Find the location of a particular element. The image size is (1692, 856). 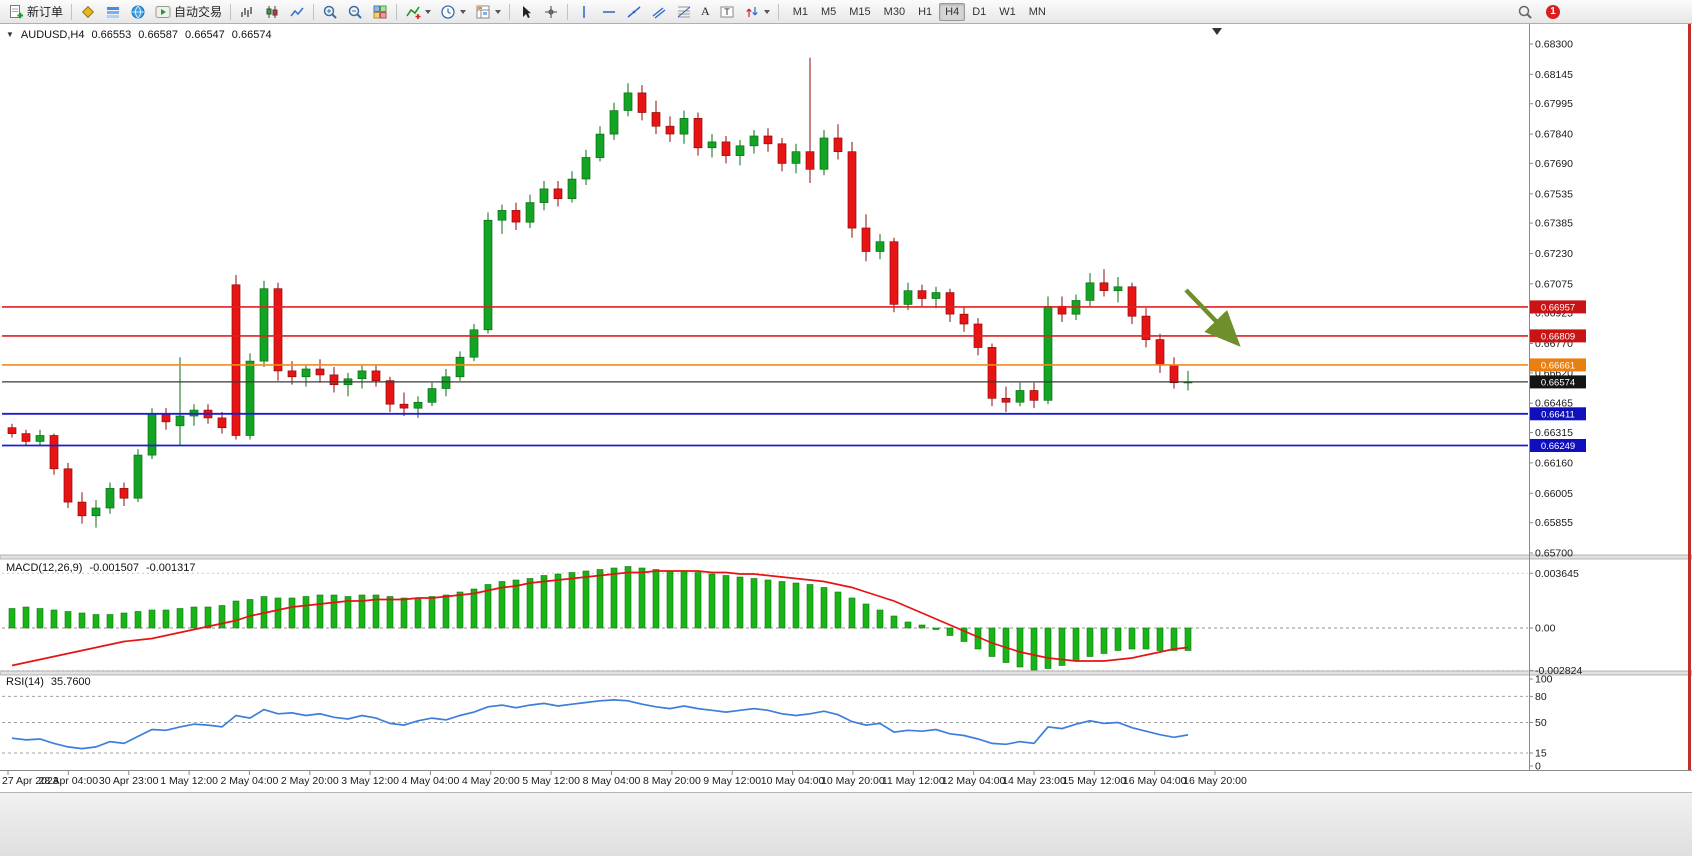

svg-text: 50 is located at coordinates (1541, 723).